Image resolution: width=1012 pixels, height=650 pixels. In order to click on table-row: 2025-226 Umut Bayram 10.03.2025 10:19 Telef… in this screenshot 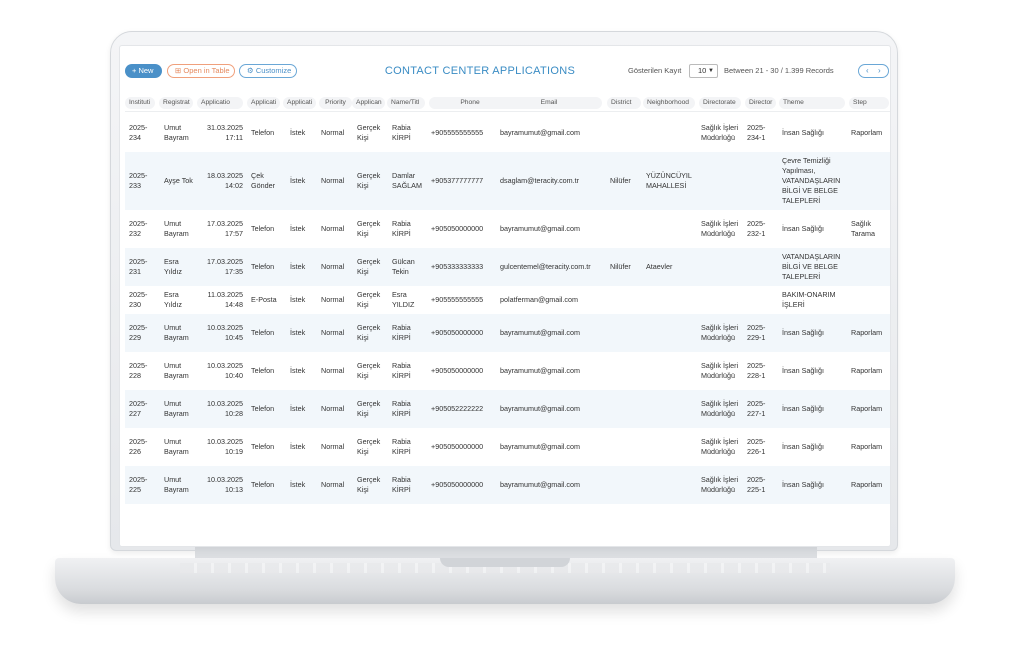, I will do `click(507, 447)`.